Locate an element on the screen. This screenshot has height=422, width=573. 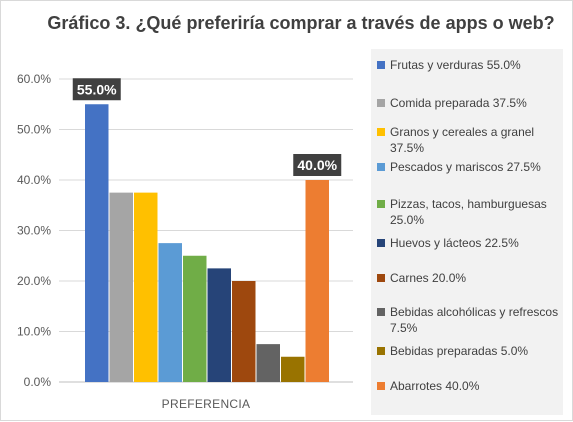
legend-item: Carnes 20.0% is located at coordinates (469, 278).